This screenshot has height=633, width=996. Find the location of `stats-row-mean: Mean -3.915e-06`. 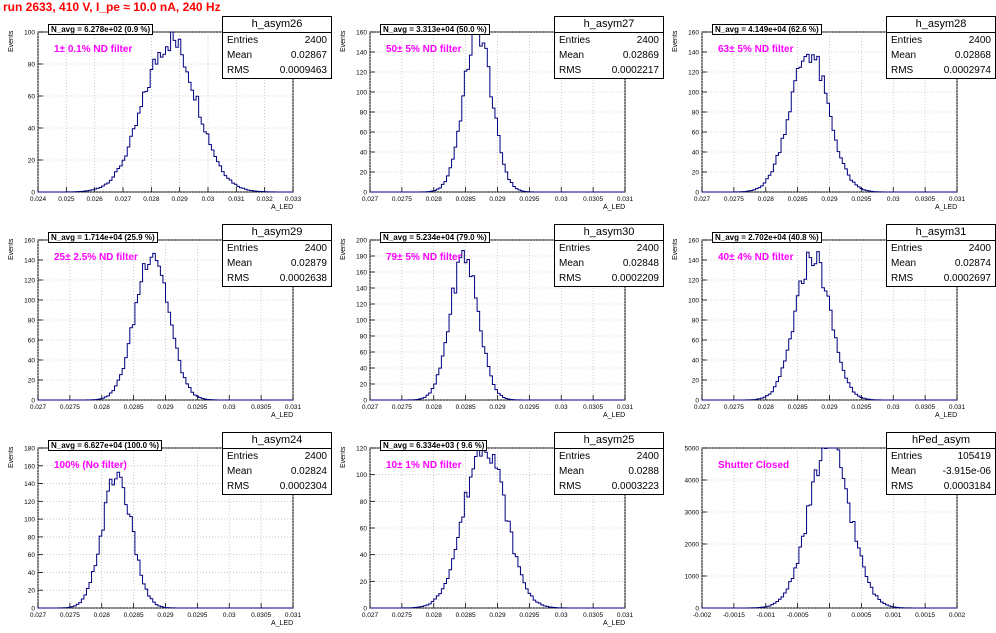

stats-row-mean: Mean -3.915e-06 is located at coordinates (941, 471).